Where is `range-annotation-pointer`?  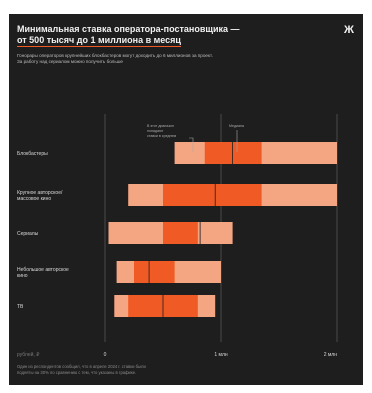 range-annotation-pointer is located at coordinates (191, 144).